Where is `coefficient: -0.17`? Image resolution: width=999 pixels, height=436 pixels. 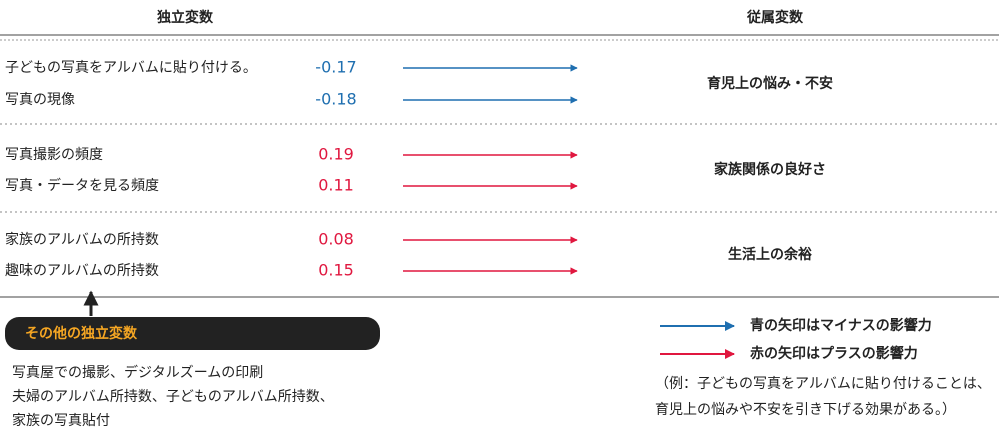
coefficient: -0.17 is located at coordinates (335, 67).